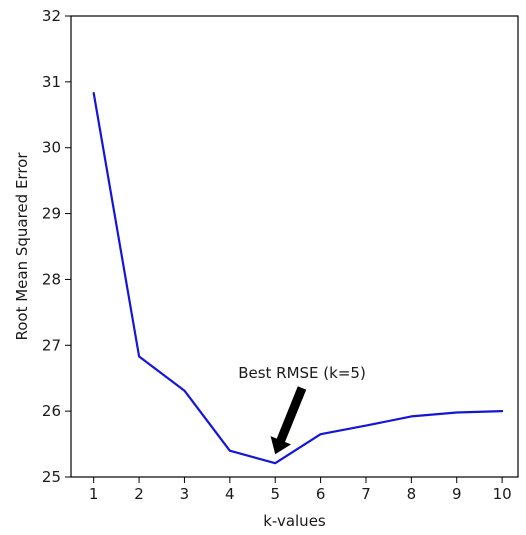 Image resolution: width=526 pixels, height=535 pixels. I want to click on x-tick-label: 10, so click(502, 494).